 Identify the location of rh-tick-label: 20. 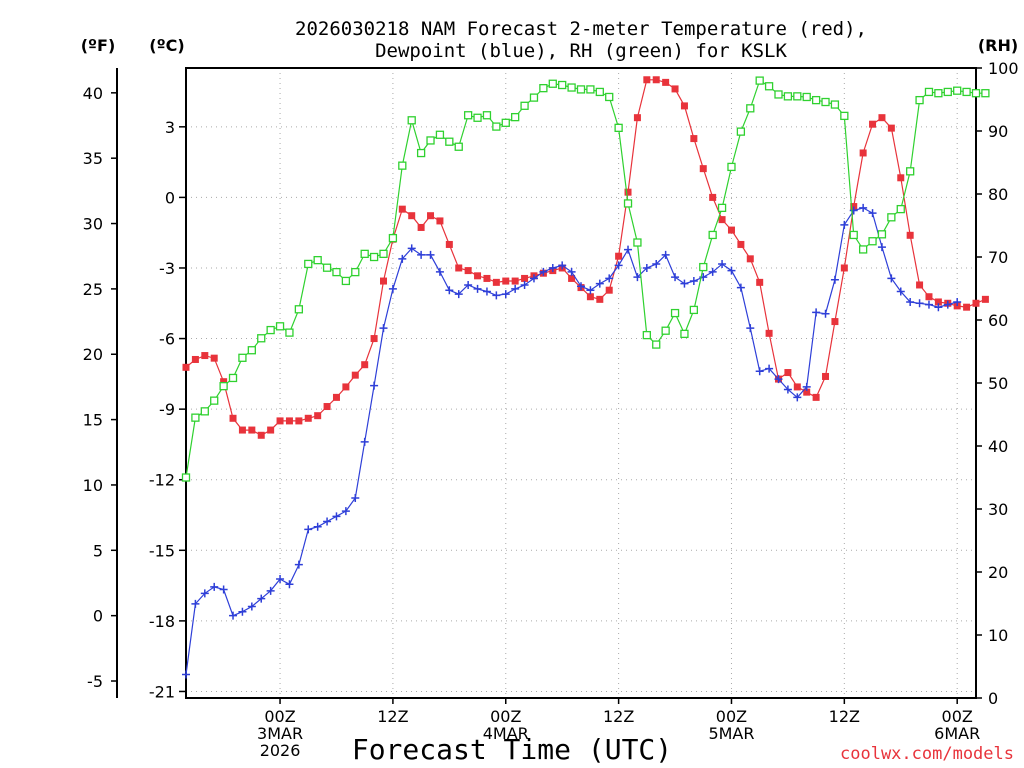
(998, 572).